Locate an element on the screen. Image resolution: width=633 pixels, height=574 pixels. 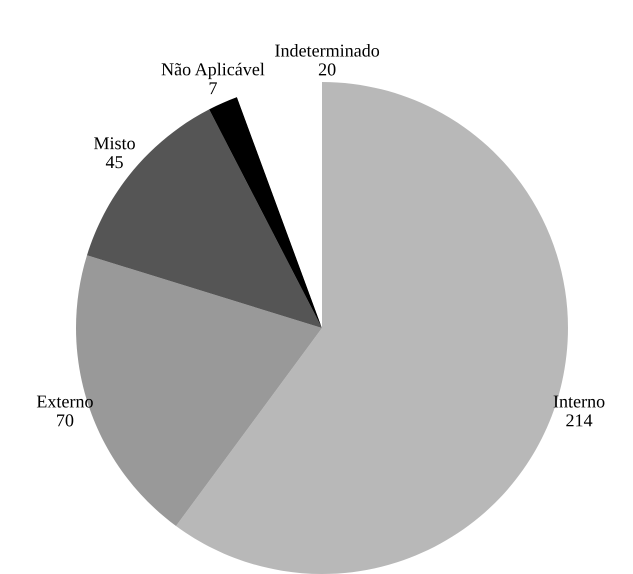
slice-label: Interno is located at coordinates (579, 402).